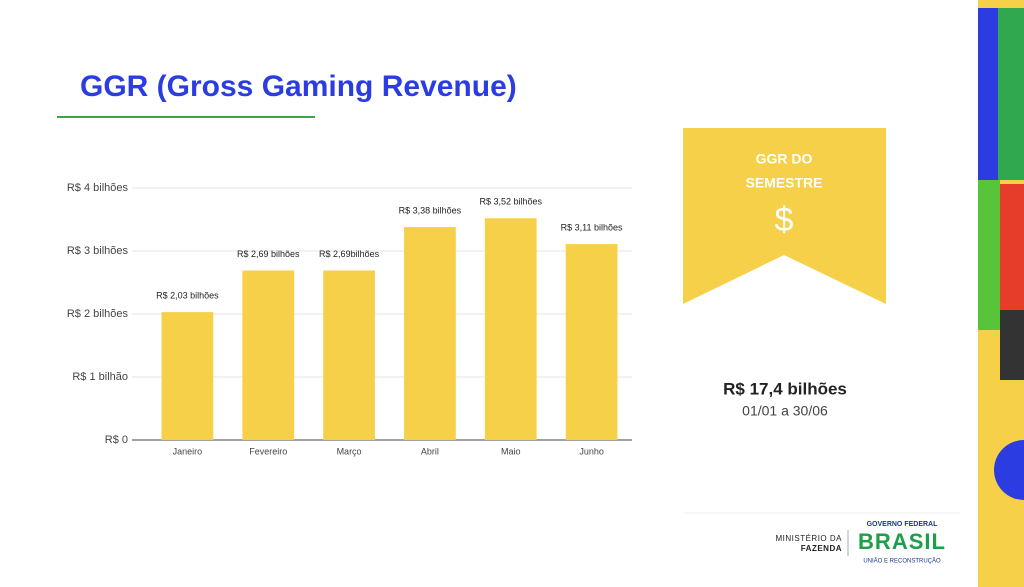 The image size is (1024, 587). I want to click on y-tick-label: R$ 4 bilhões, so click(98, 188).